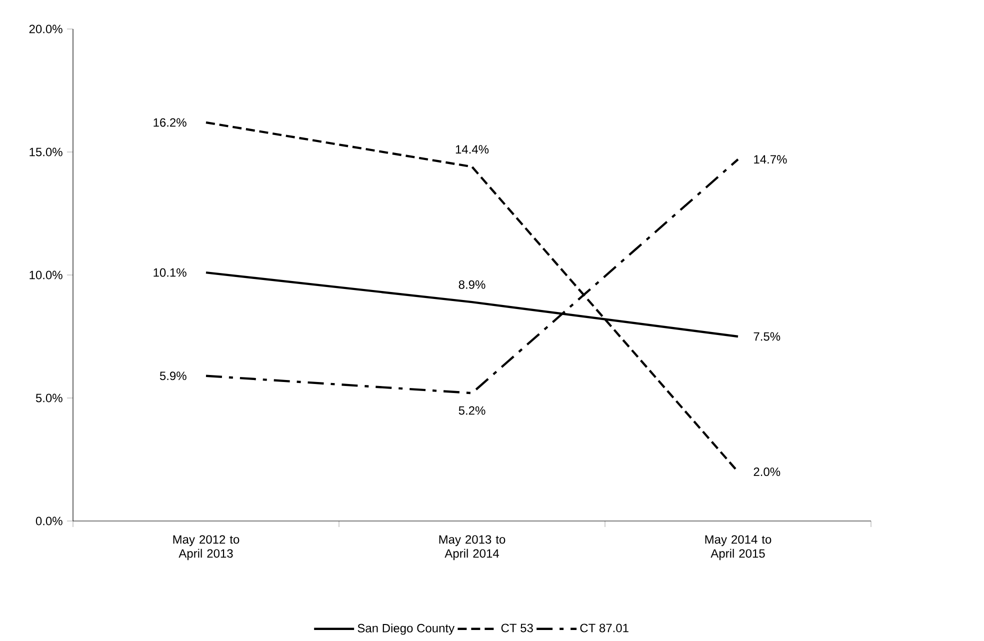  I want to click on y-tick-label: 20.0%, so click(45, 29).